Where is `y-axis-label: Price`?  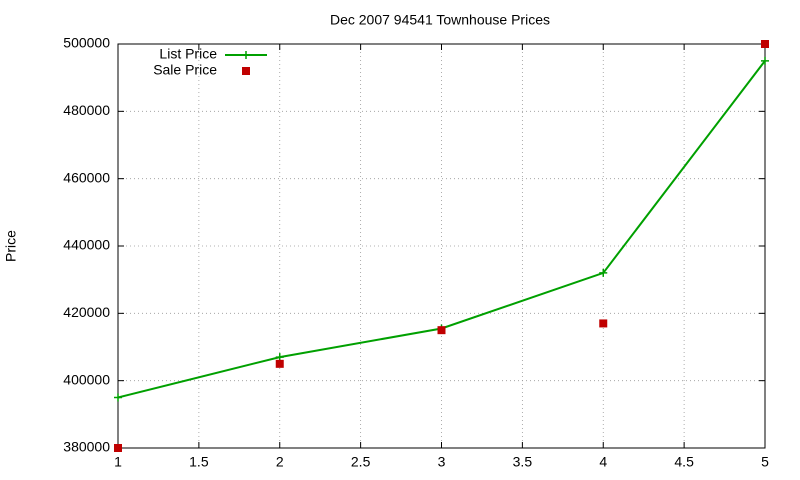
y-axis-label: Price is located at coordinates (11, 246).